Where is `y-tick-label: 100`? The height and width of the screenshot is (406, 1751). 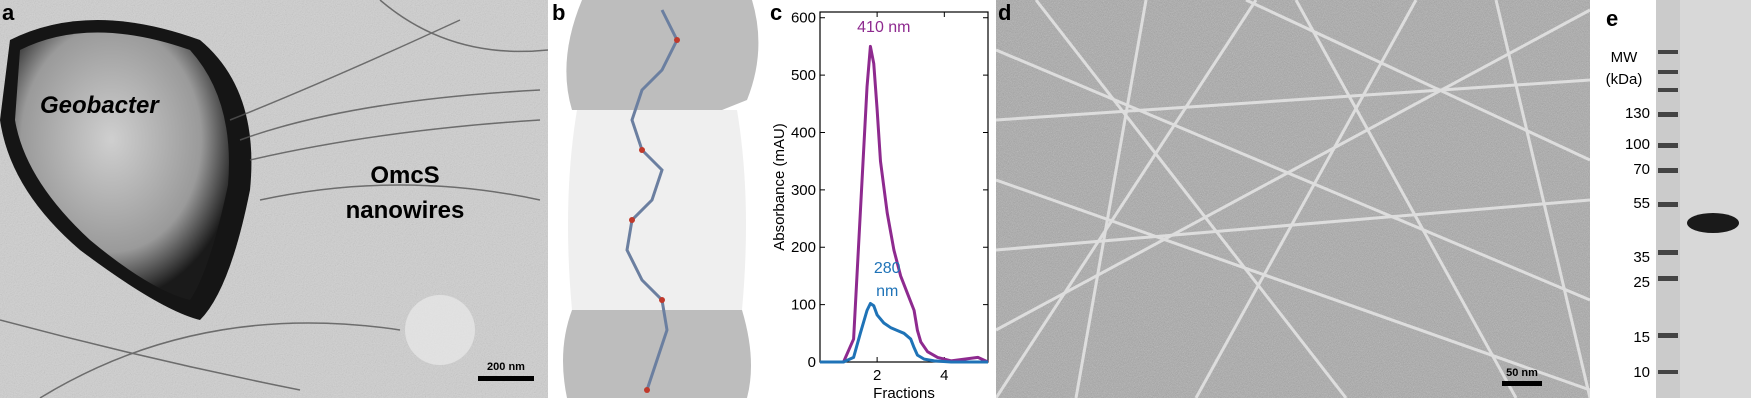
y-tick-label: 100 is located at coordinates (803, 305).